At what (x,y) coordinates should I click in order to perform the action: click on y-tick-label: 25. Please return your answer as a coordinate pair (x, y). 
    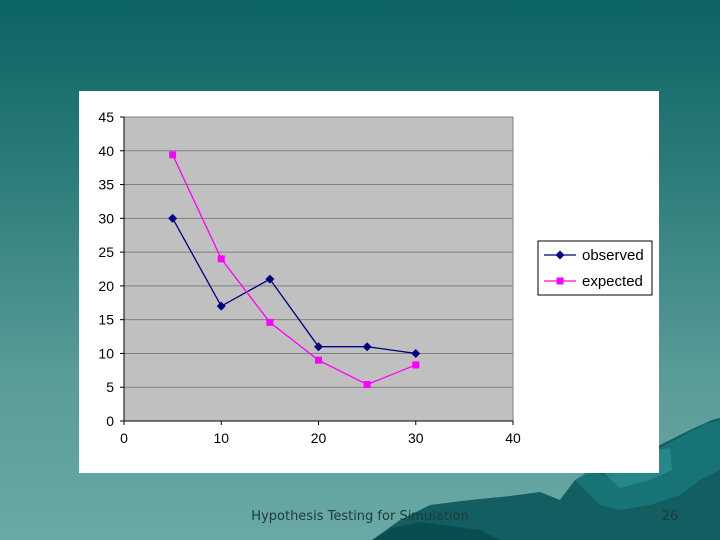
    Looking at the image, I should click on (106, 252).